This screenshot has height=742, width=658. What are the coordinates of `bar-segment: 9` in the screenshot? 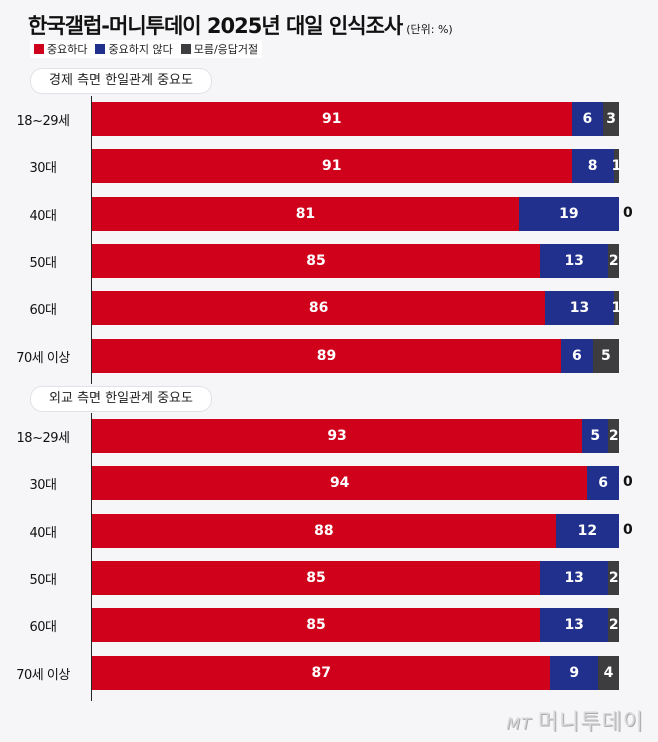 It's located at (574, 672).